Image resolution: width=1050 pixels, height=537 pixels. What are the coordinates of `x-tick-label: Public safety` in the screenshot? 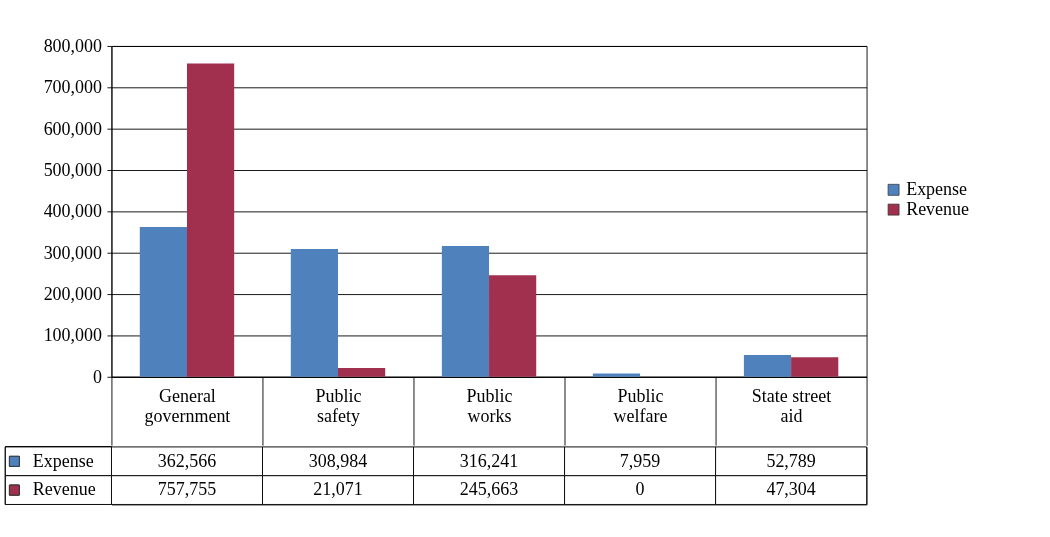 It's located at (338, 406).